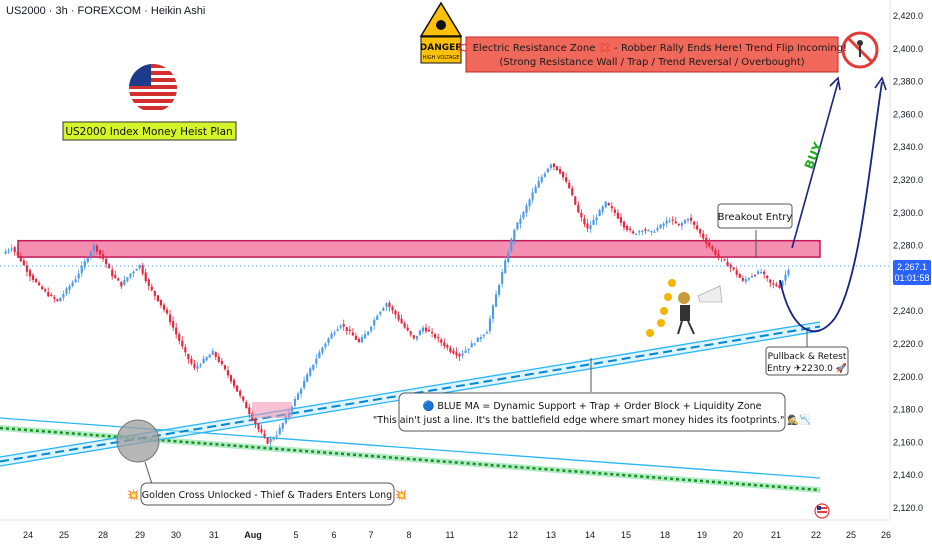 The height and width of the screenshot is (550, 932). What do you see at coordinates (912, 267) in the screenshot?
I see `price-badge-value: 2,267.1` at bounding box center [912, 267].